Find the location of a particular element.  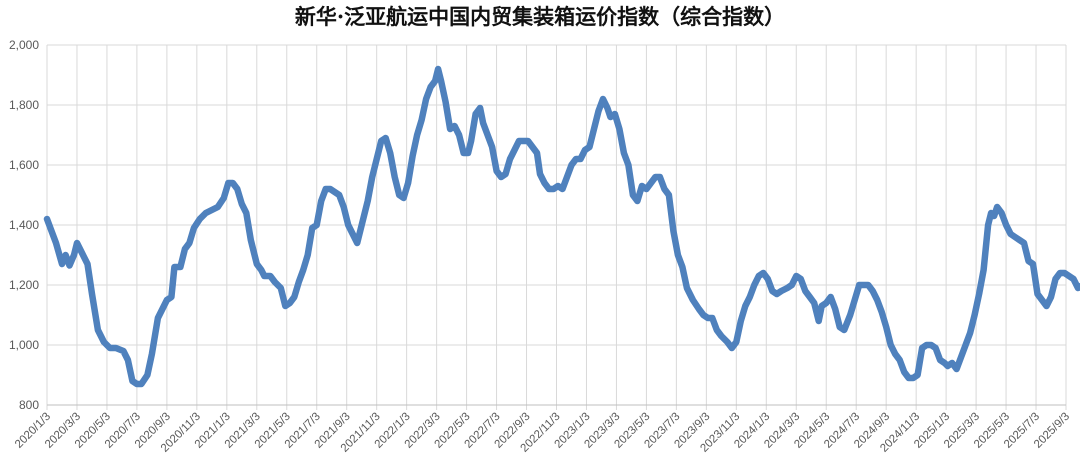

y-tick-label: 1,000 is located at coordinates (24, 345).